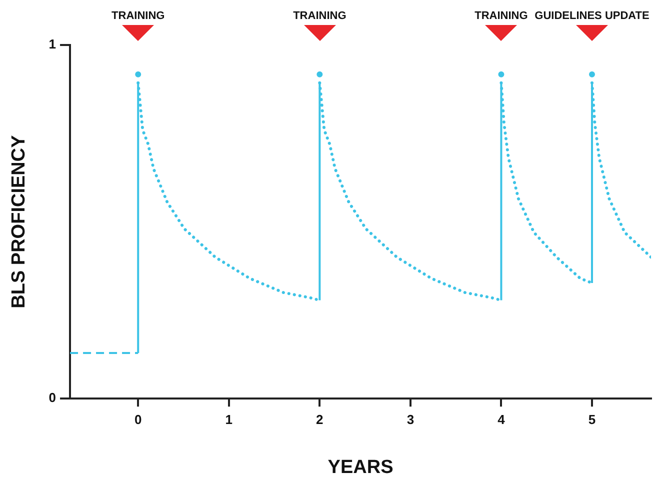 This screenshot has height=487, width=656. I want to click on x-axis-title: YEARS, so click(361, 467).